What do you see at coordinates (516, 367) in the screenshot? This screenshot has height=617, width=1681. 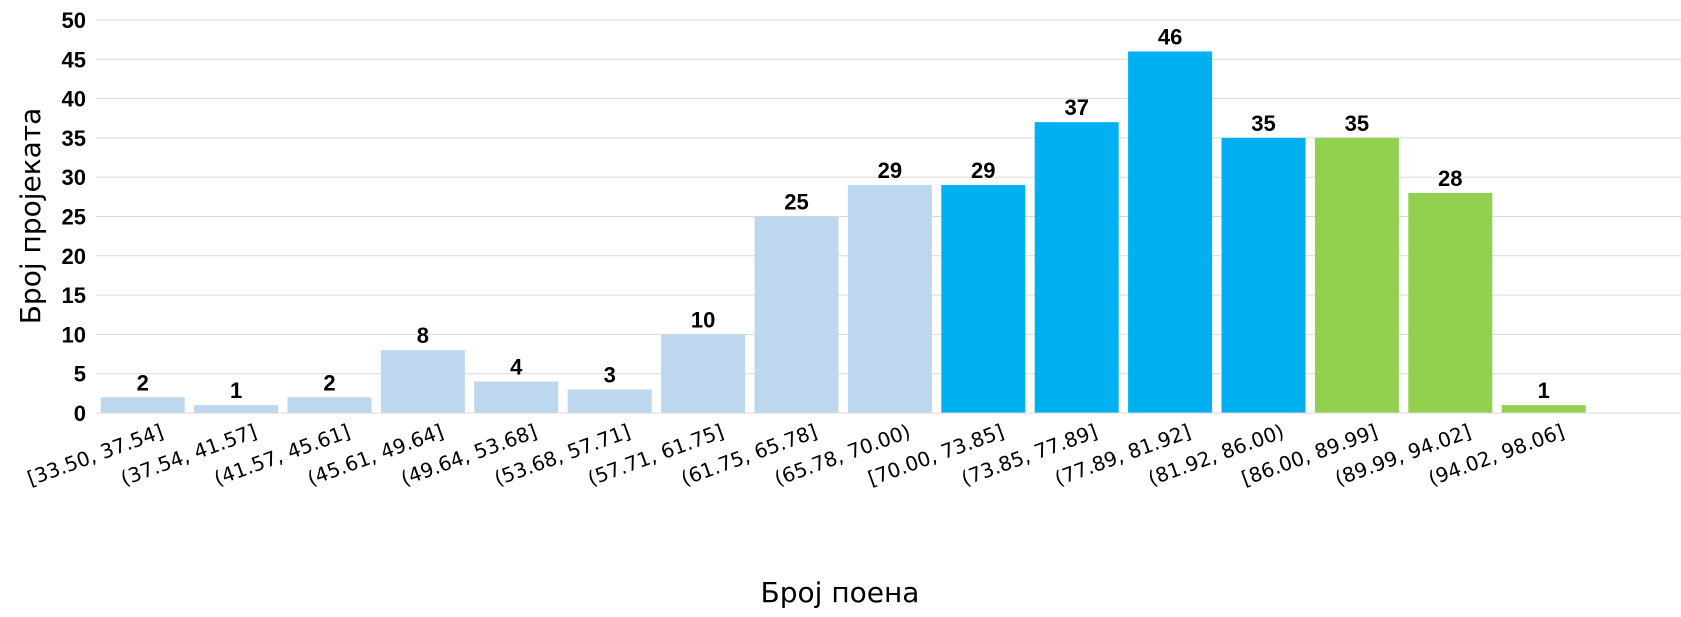 I see `data-label: 4` at bounding box center [516, 367].